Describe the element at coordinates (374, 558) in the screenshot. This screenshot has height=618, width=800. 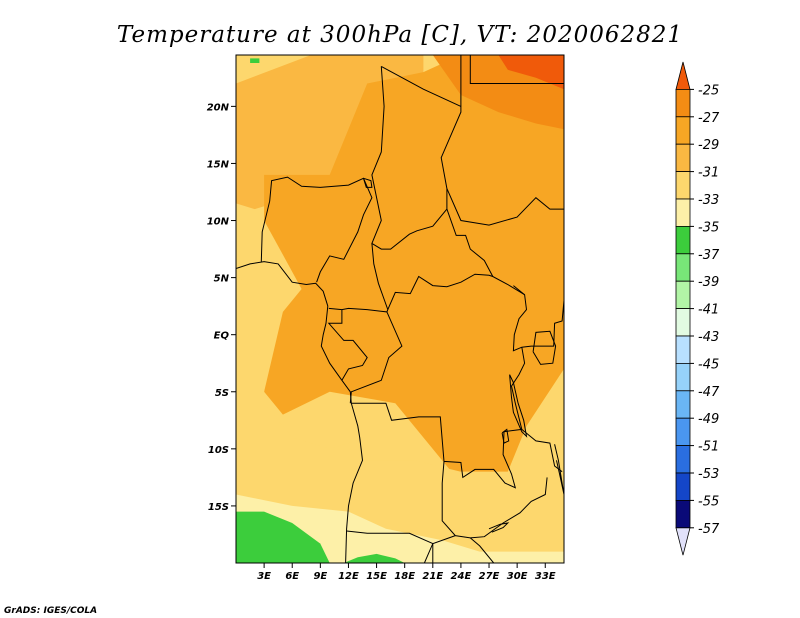
I see `temp-region-south-green-patch` at that location.